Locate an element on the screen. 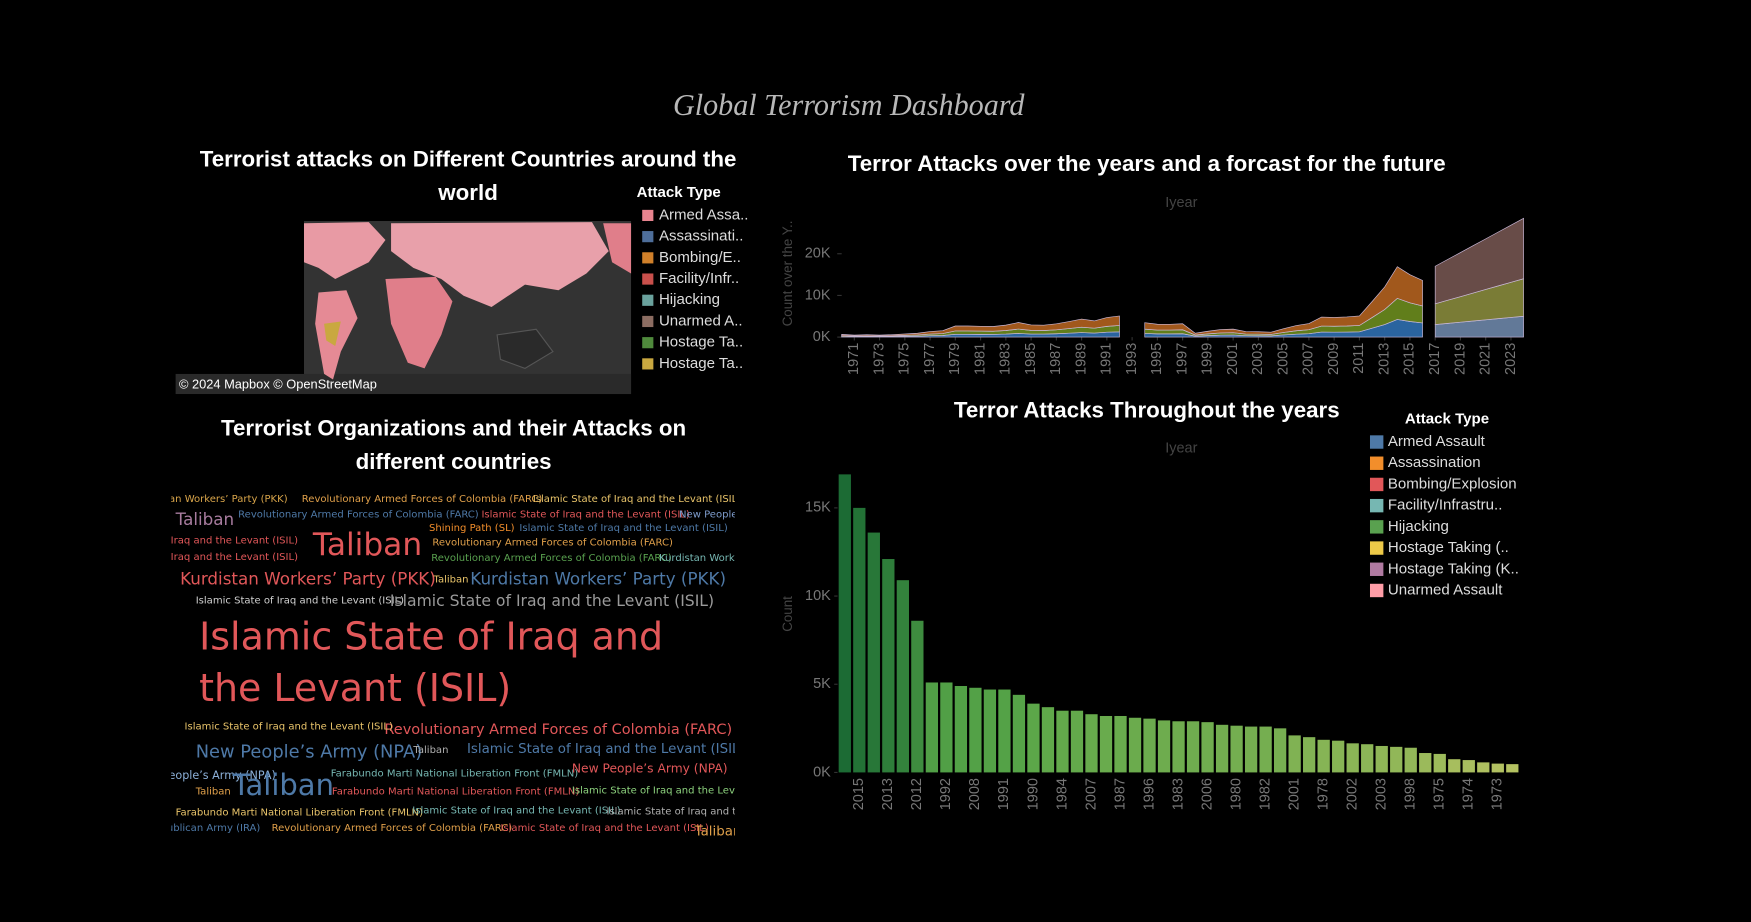 The width and height of the screenshot is (1751, 922). map-attribution: © 2024 Mapbox © OpenStreetMap is located at coordinates (278, 383).